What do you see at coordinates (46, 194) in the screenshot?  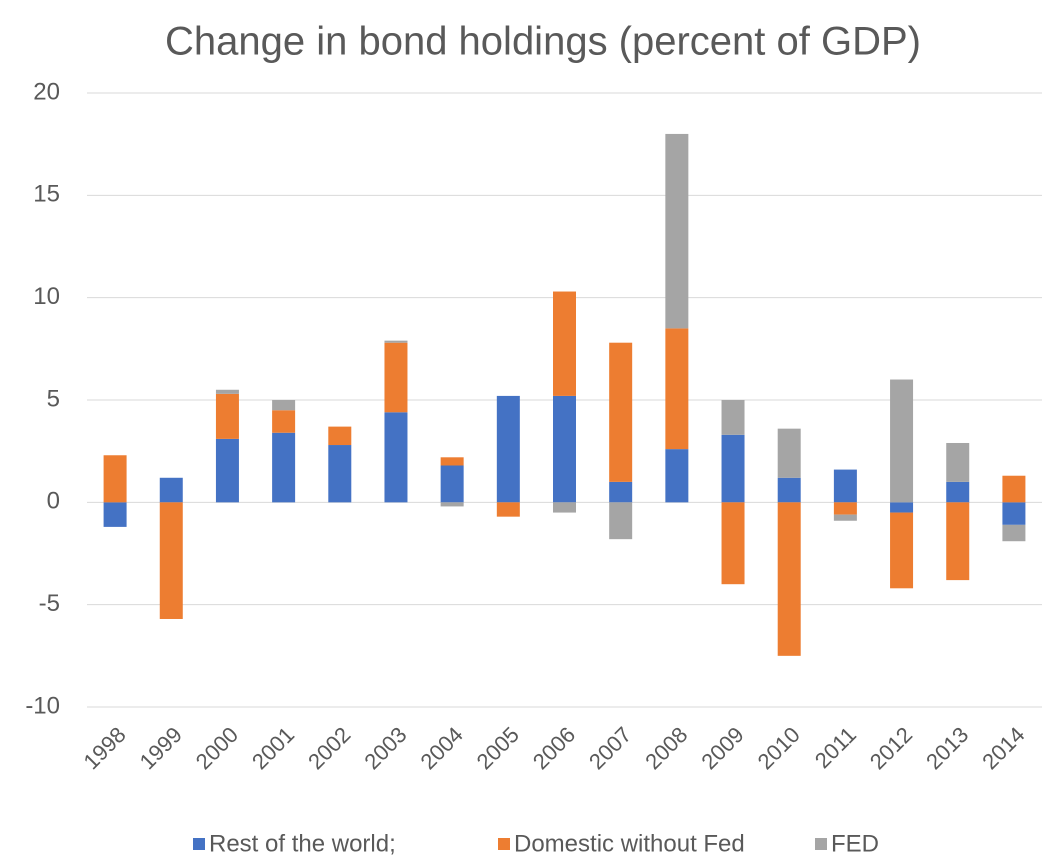 I see `y-tick-label: 15` at bounding box center [46, 194].